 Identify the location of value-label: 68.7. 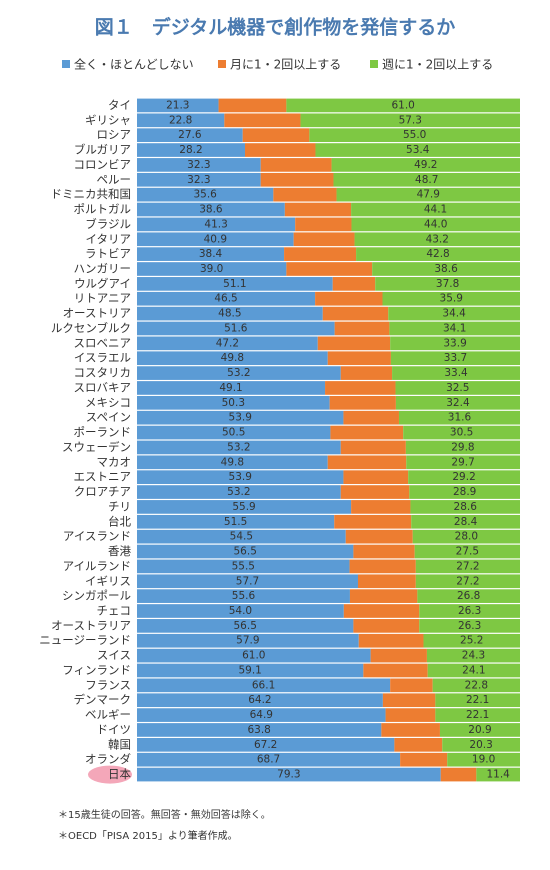
(268, 760).